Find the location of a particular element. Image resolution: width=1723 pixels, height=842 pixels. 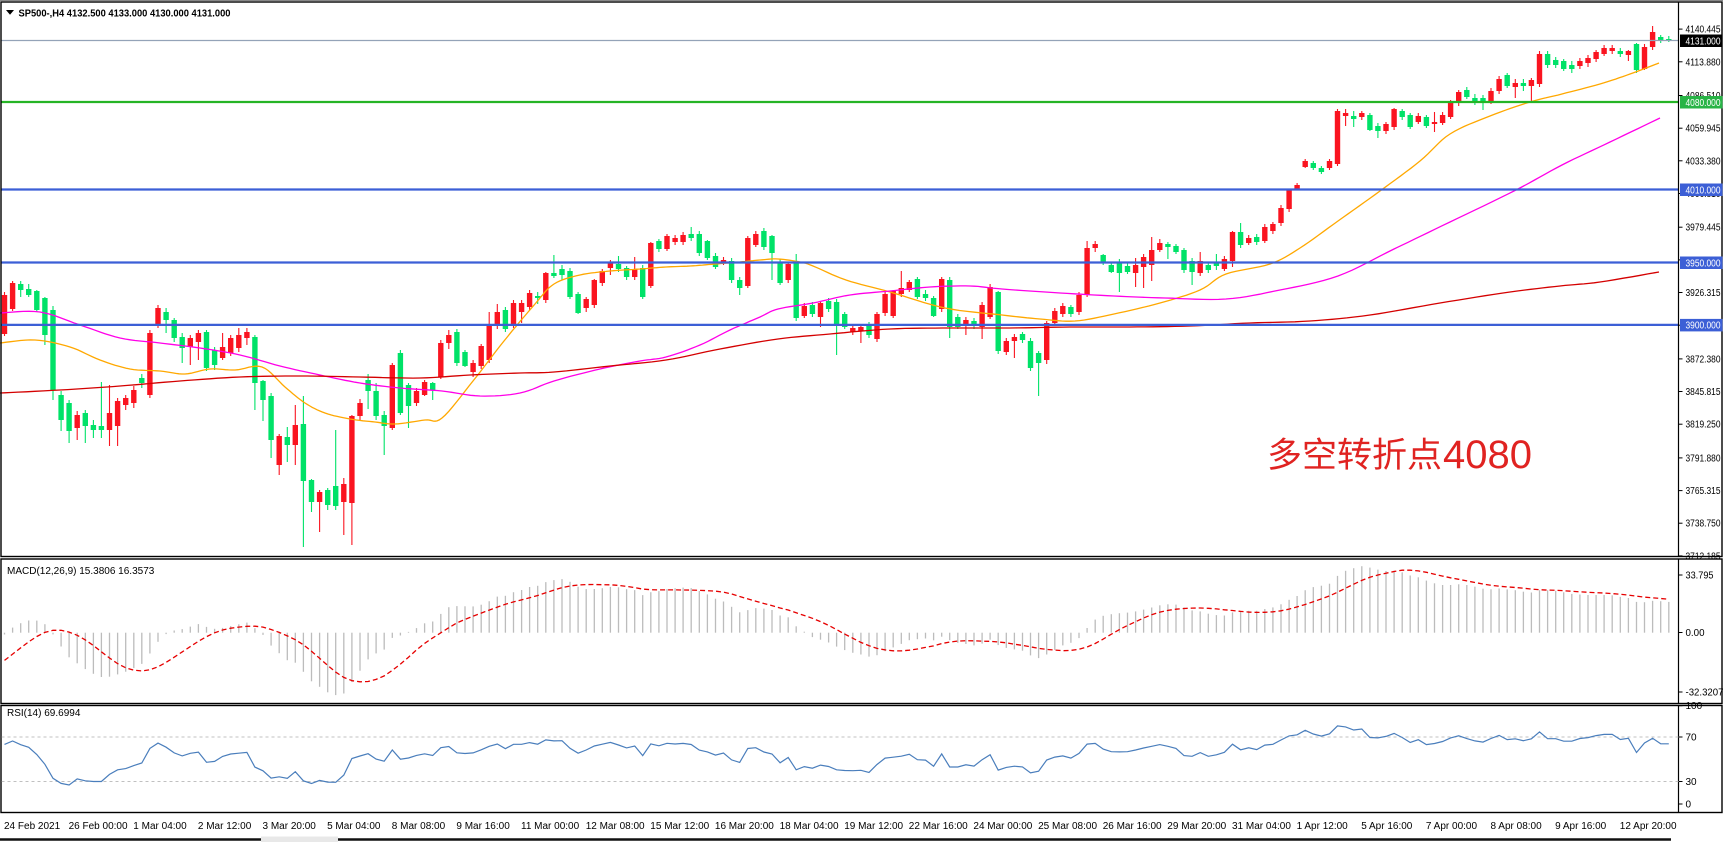

svg-text: 31 Mar 04:00 is located at coordinates (1261, 826).